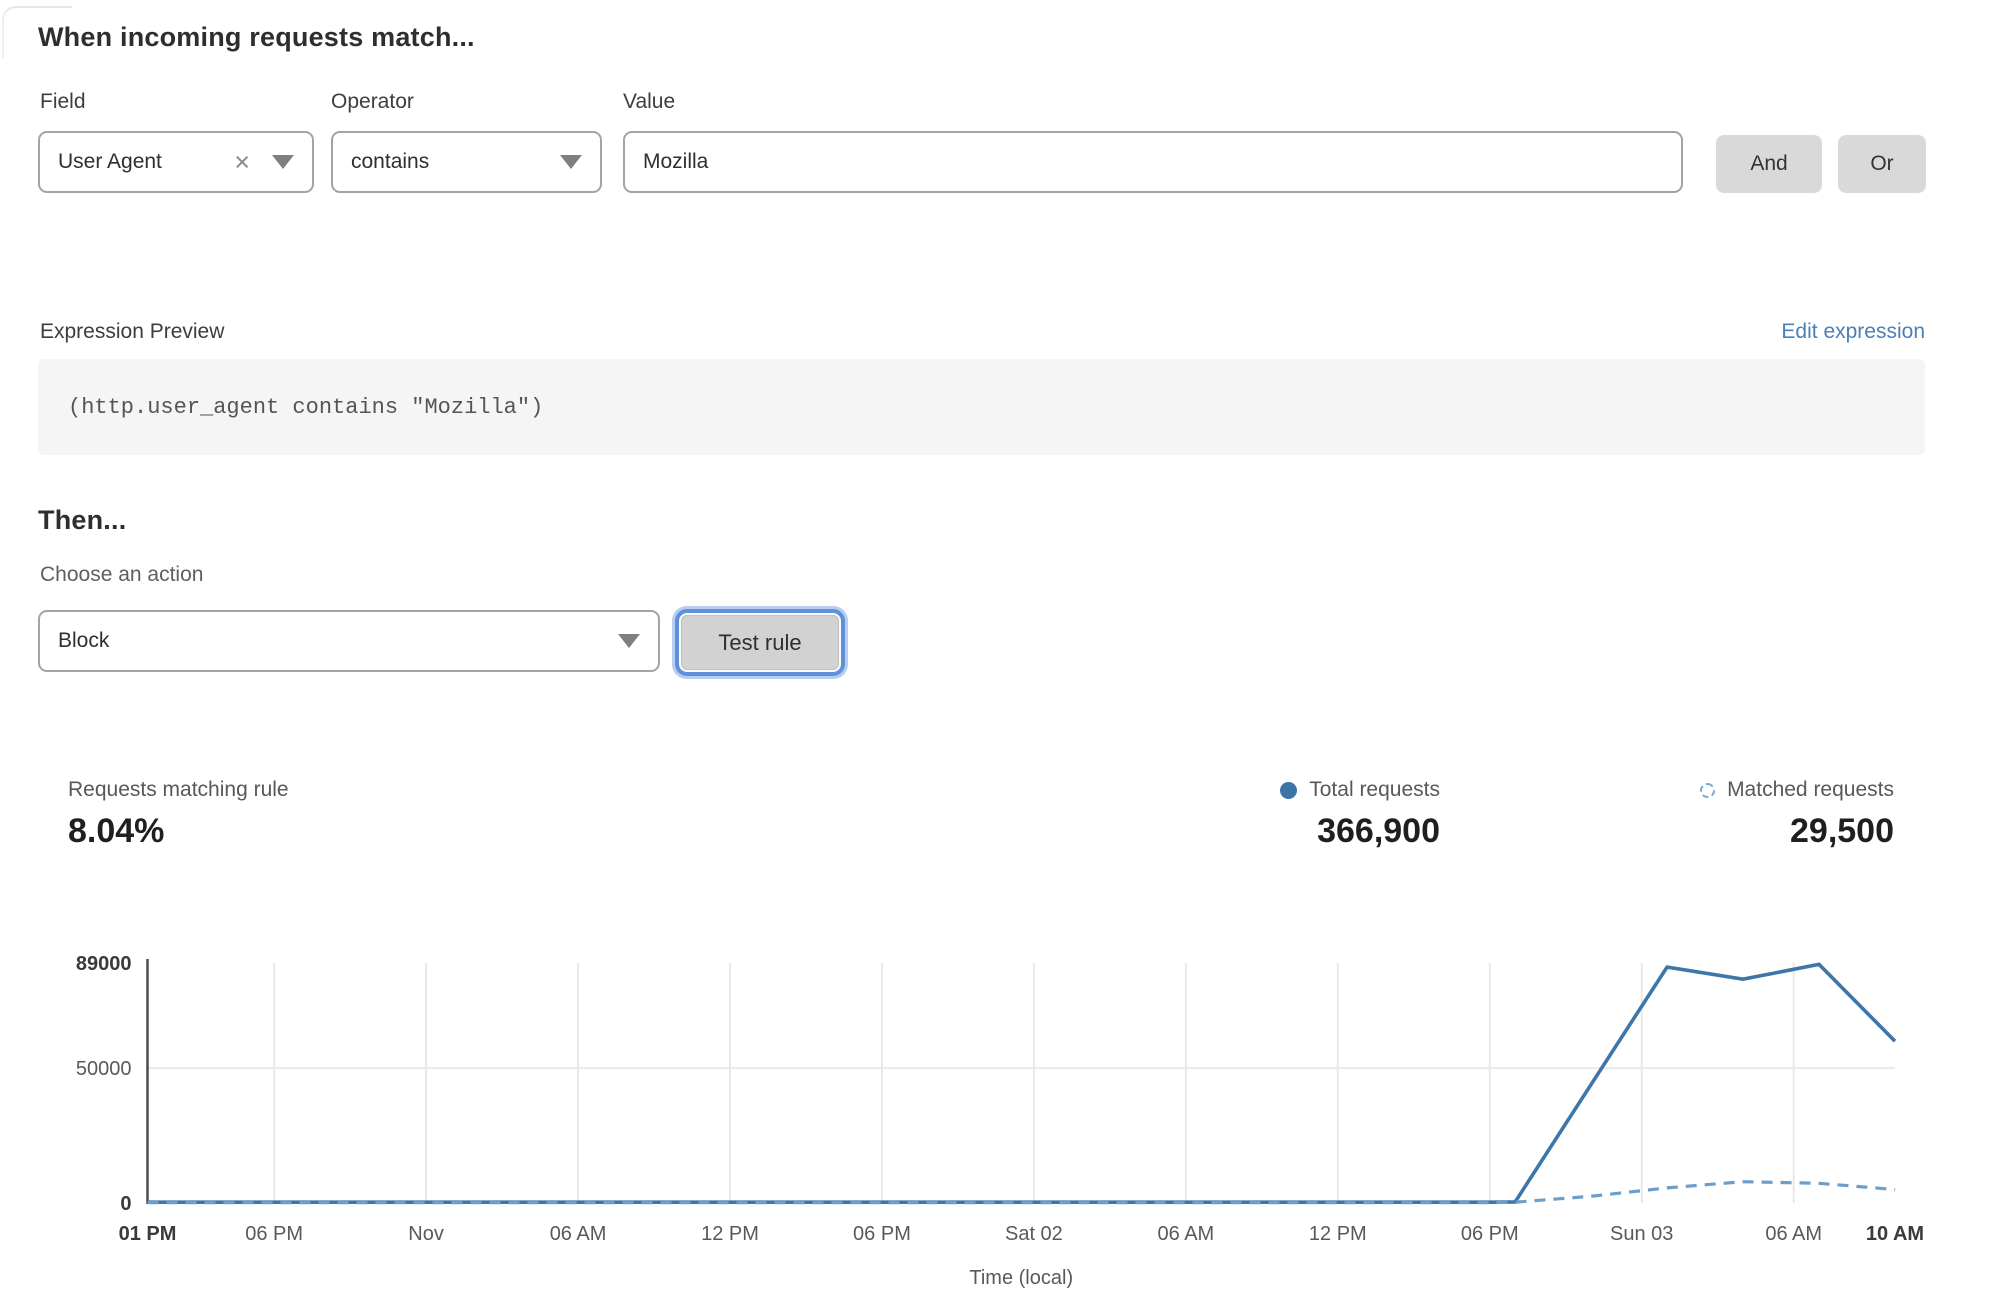 The width and height of the screenshot is (1999, 1295). Describe the element at coordinates (1289, 790) in the screenshot. I see `total-requests-dot-icon` at that location.